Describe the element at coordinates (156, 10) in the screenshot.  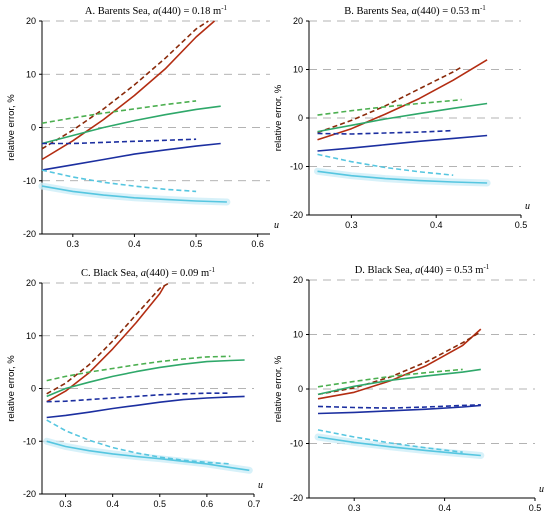
I see `panel-title: A. Barents Sea, a(440) = 0.18 m-1` at that location.